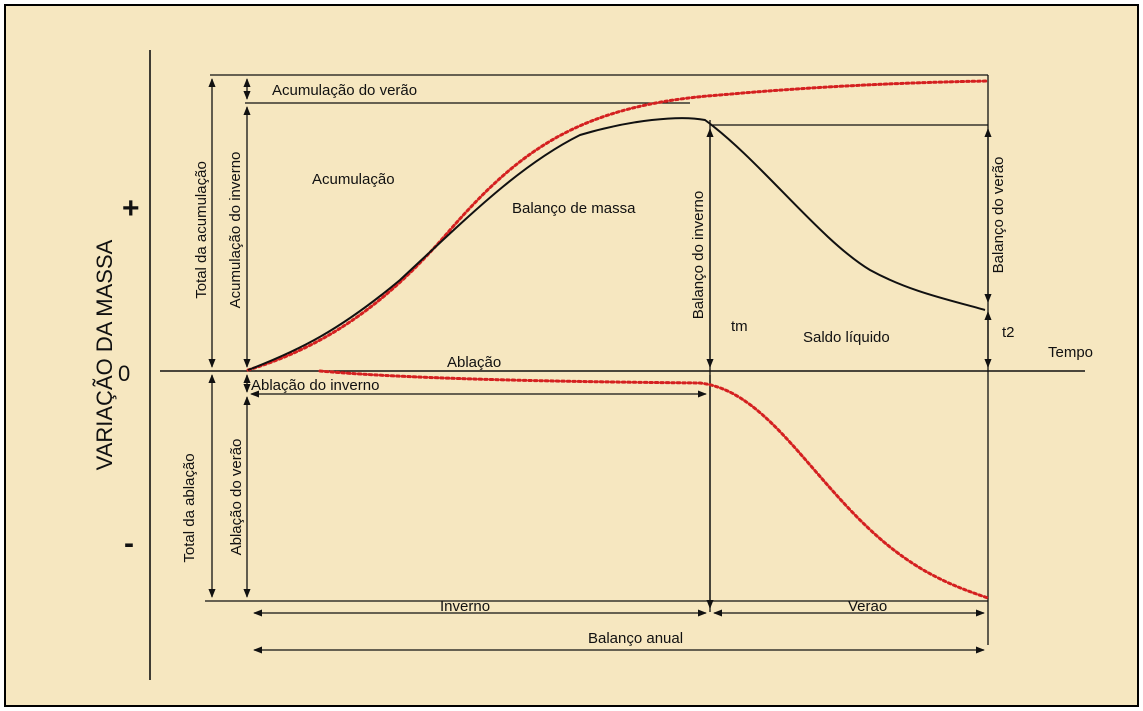 This screenshot has width=1143, height=711. What do you see at coordinates (474, 362) in the screenshot?
I see `ablation-label: Ablação` at bounding box center [474, 362].